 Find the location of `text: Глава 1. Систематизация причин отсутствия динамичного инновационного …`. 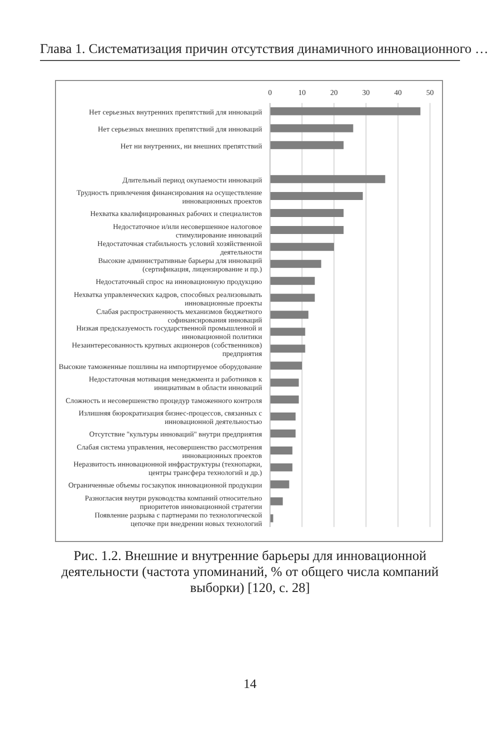

text: Глава 1. Систематизация причин отсутствия динамичного инновационного … is located at coordinates (264, 49).